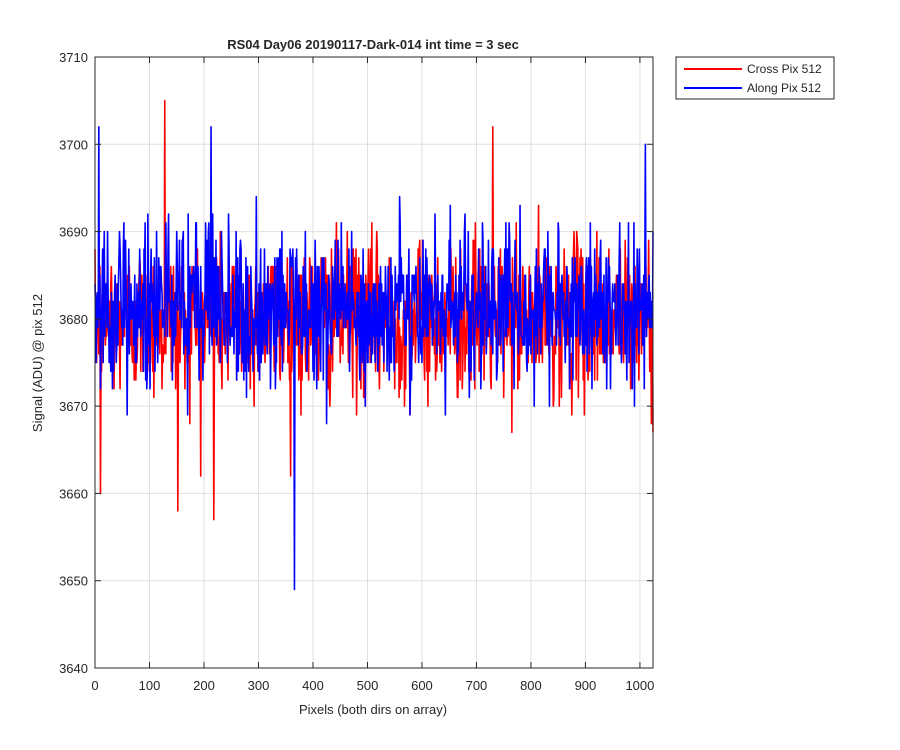 This screenshot has height=750, width=900. I want to click on legend: Cross Pix 512 Along Pix 512, so click(755, 78).